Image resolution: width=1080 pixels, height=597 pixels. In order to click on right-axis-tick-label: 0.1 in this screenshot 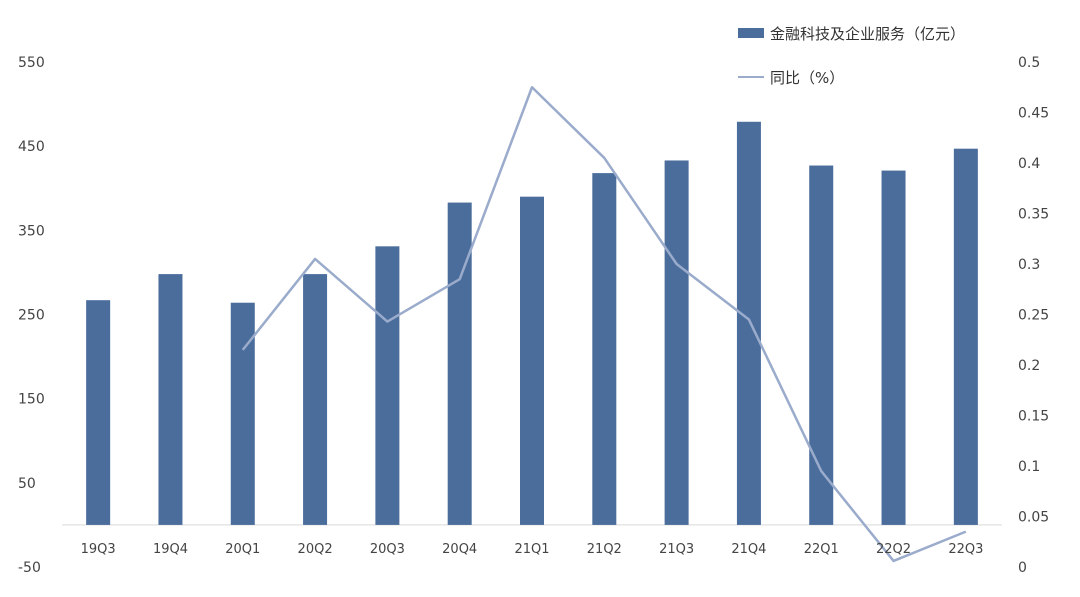, I will do `click(1029, 467)`.